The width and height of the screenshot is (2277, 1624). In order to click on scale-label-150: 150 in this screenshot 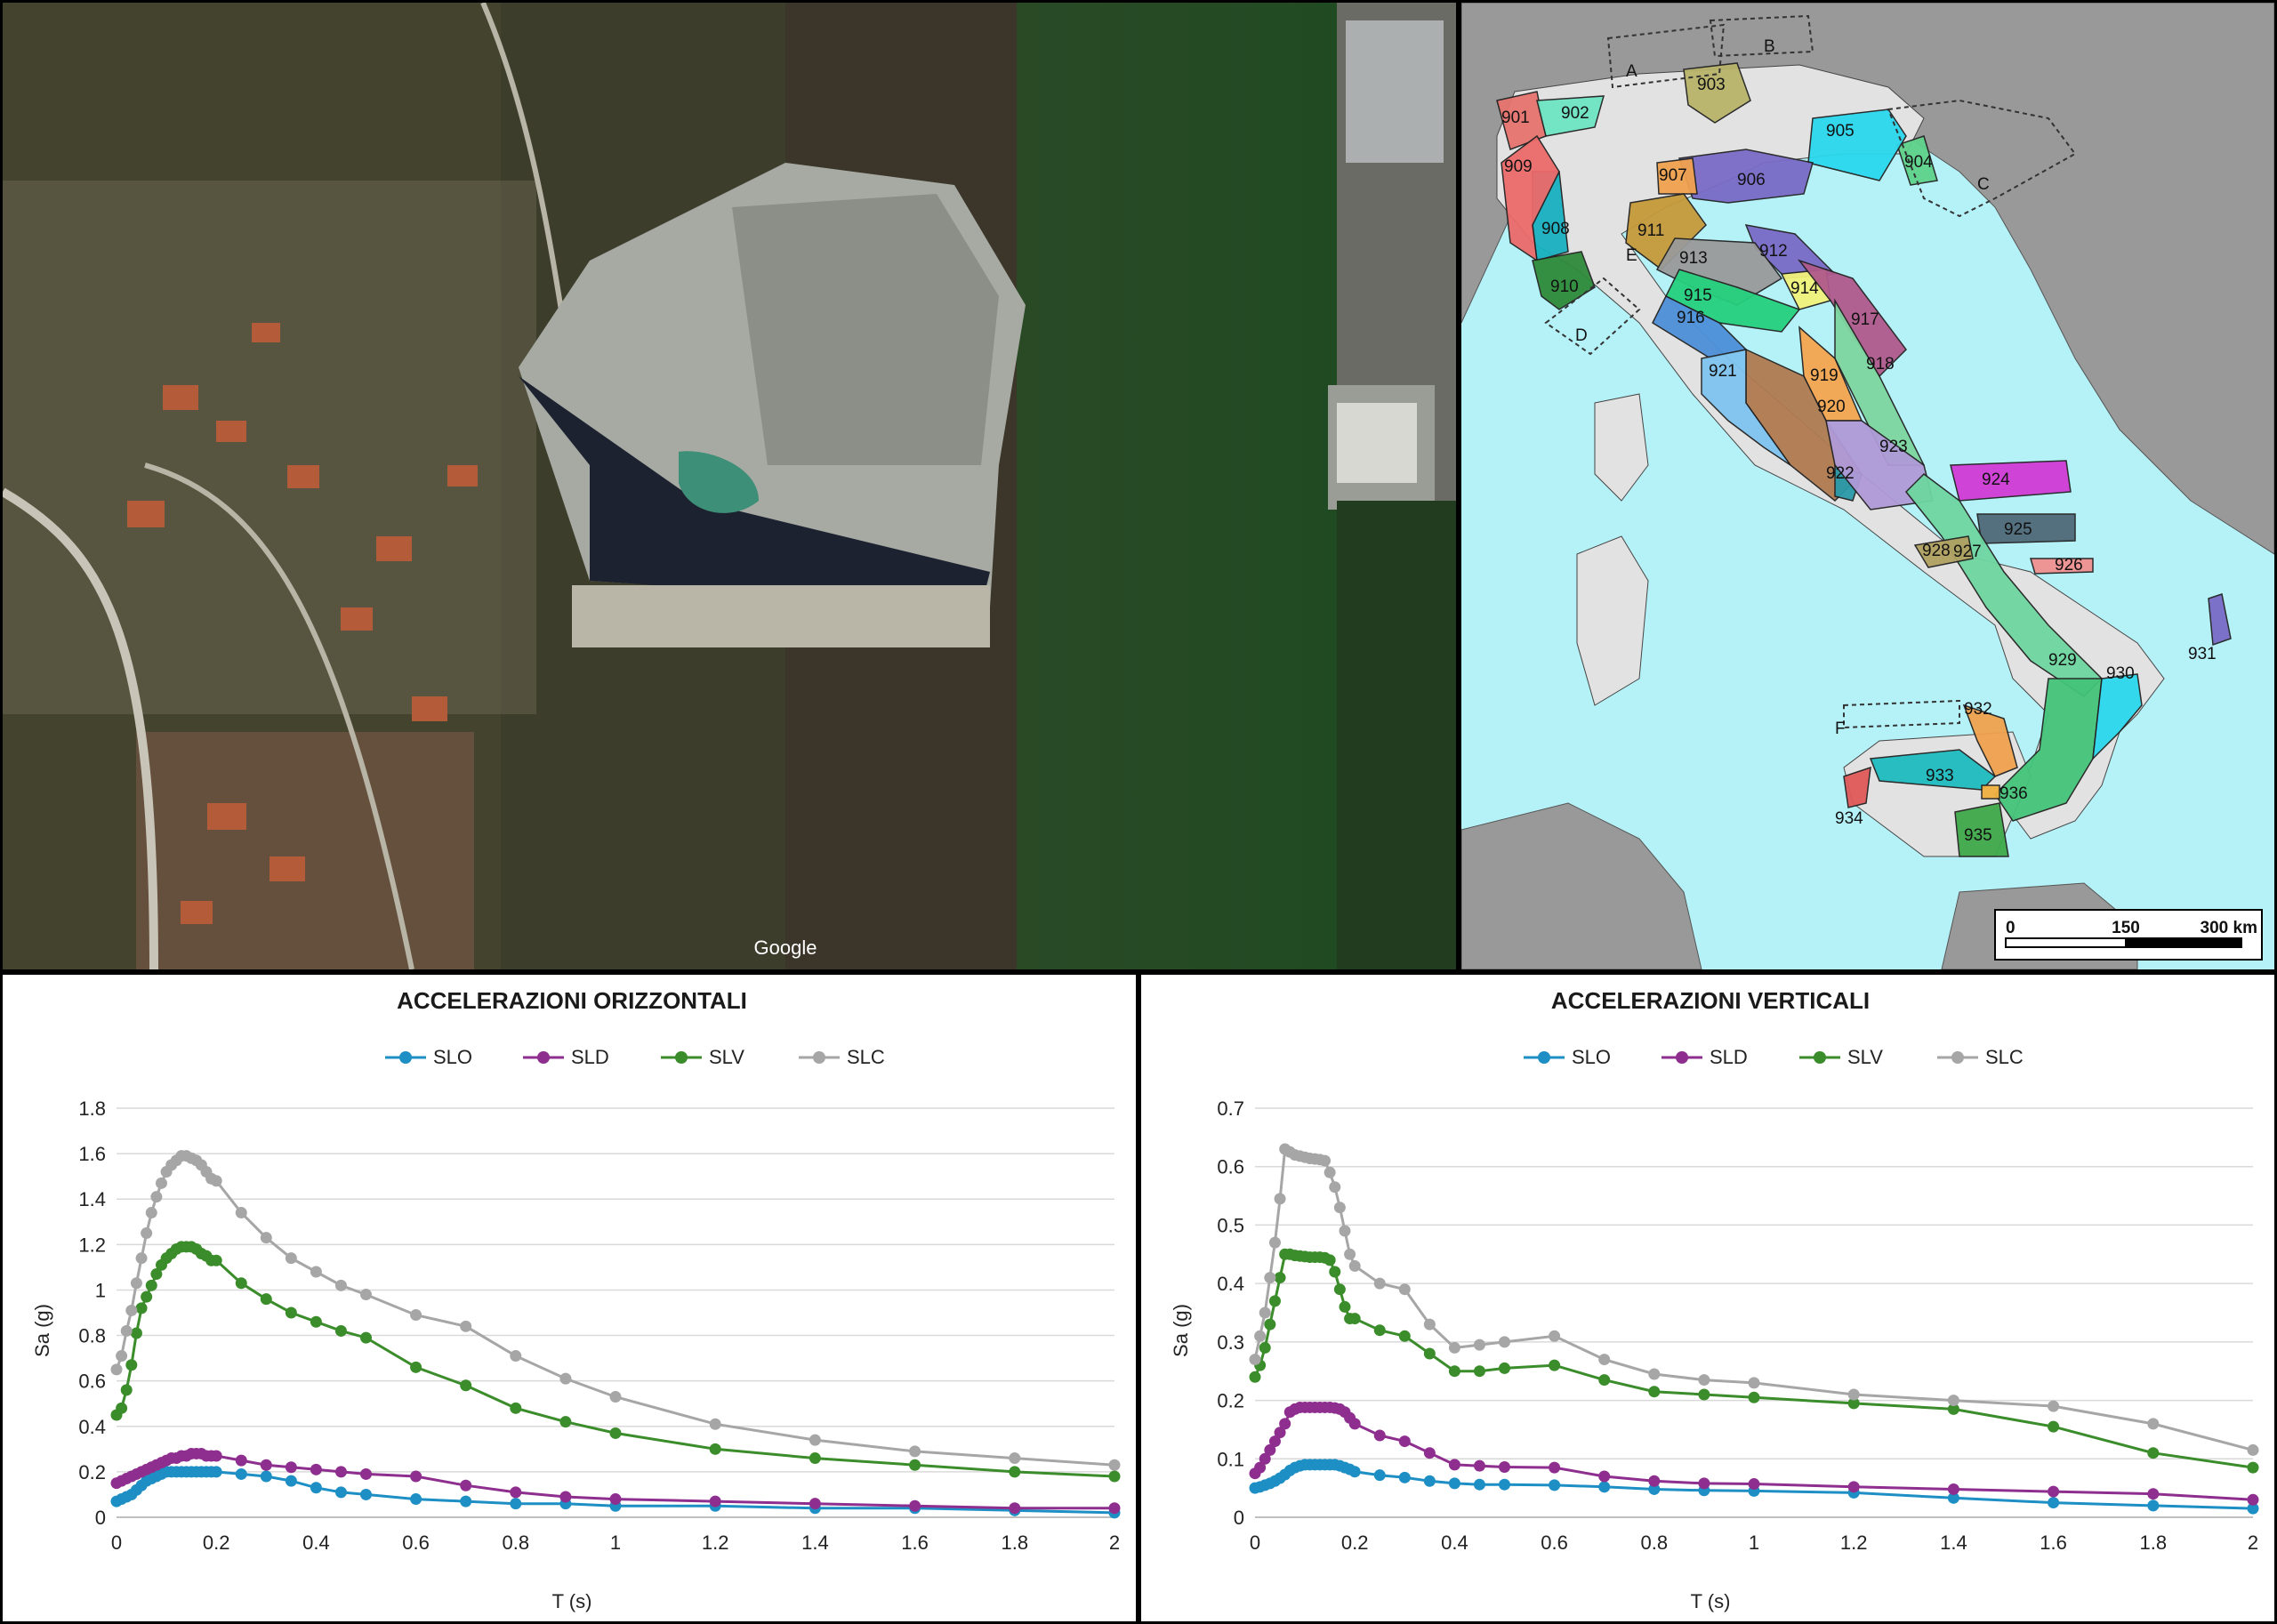, I will do `click(2126, 928)`.